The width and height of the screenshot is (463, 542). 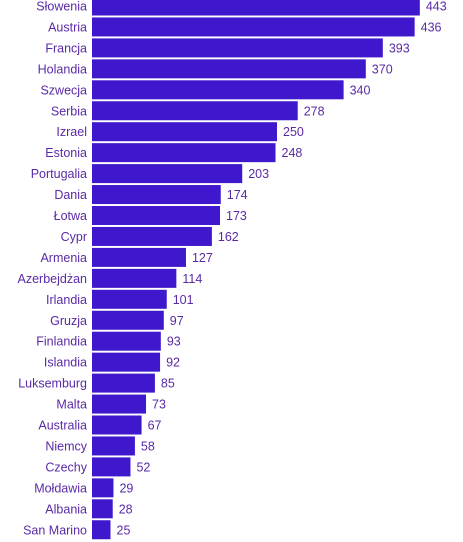 What do you see at coordinates (68, 321) in the screenshot?
I see `category-label: Gruzja` at bounding box center [68, 321].